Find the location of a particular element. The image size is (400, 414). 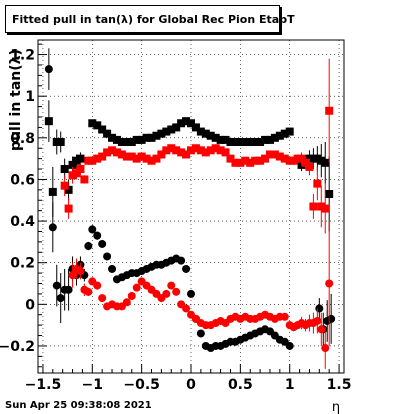

y-tick-label: 0 is located at coordinates (30, 305).